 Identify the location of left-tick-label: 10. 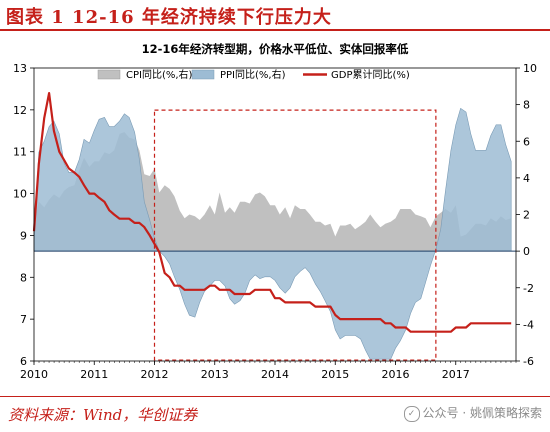
(20, 194).